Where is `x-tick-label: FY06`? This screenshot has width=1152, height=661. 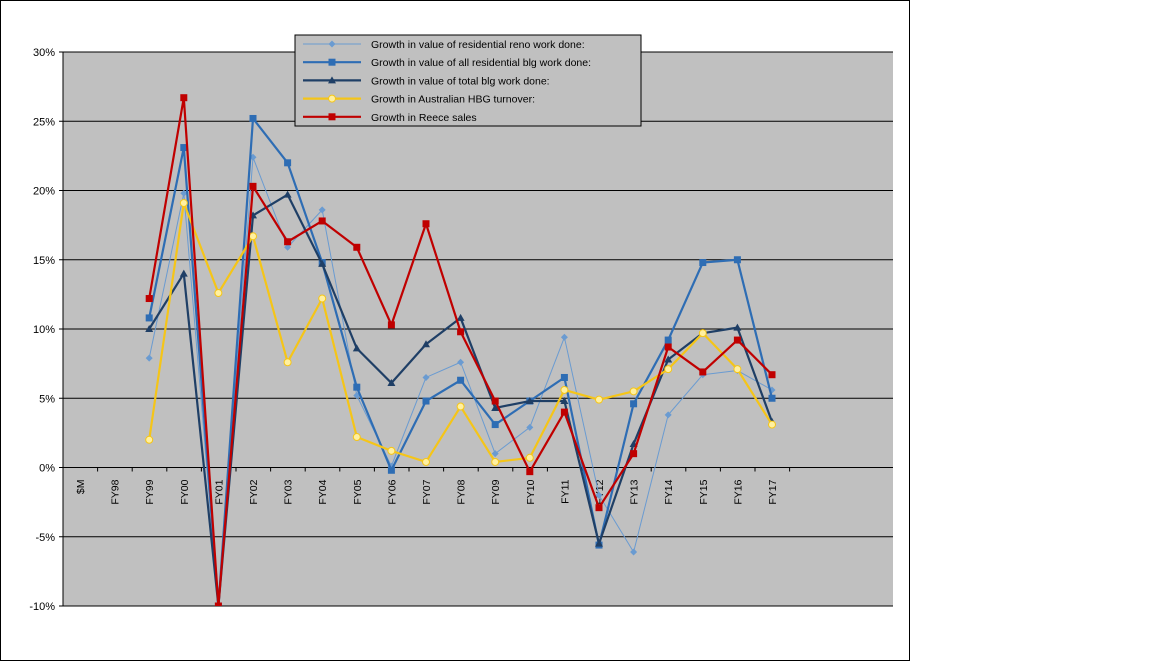 x-tick-label: FY06 is located at coordinates (392, 491).